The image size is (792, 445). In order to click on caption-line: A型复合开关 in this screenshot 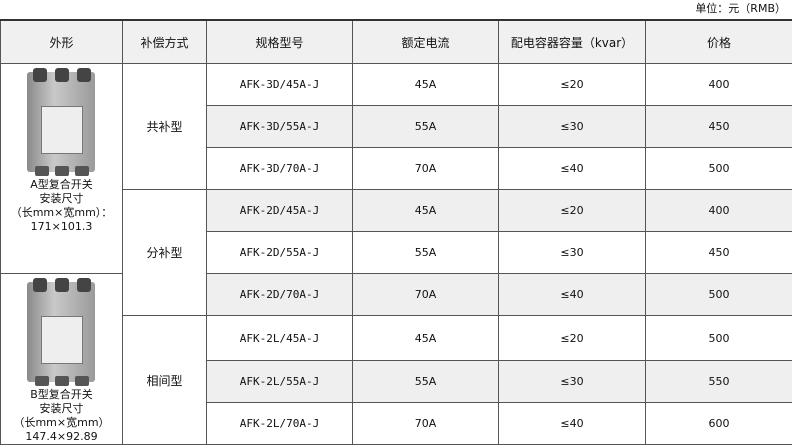, I will do `click(61, 185)`.